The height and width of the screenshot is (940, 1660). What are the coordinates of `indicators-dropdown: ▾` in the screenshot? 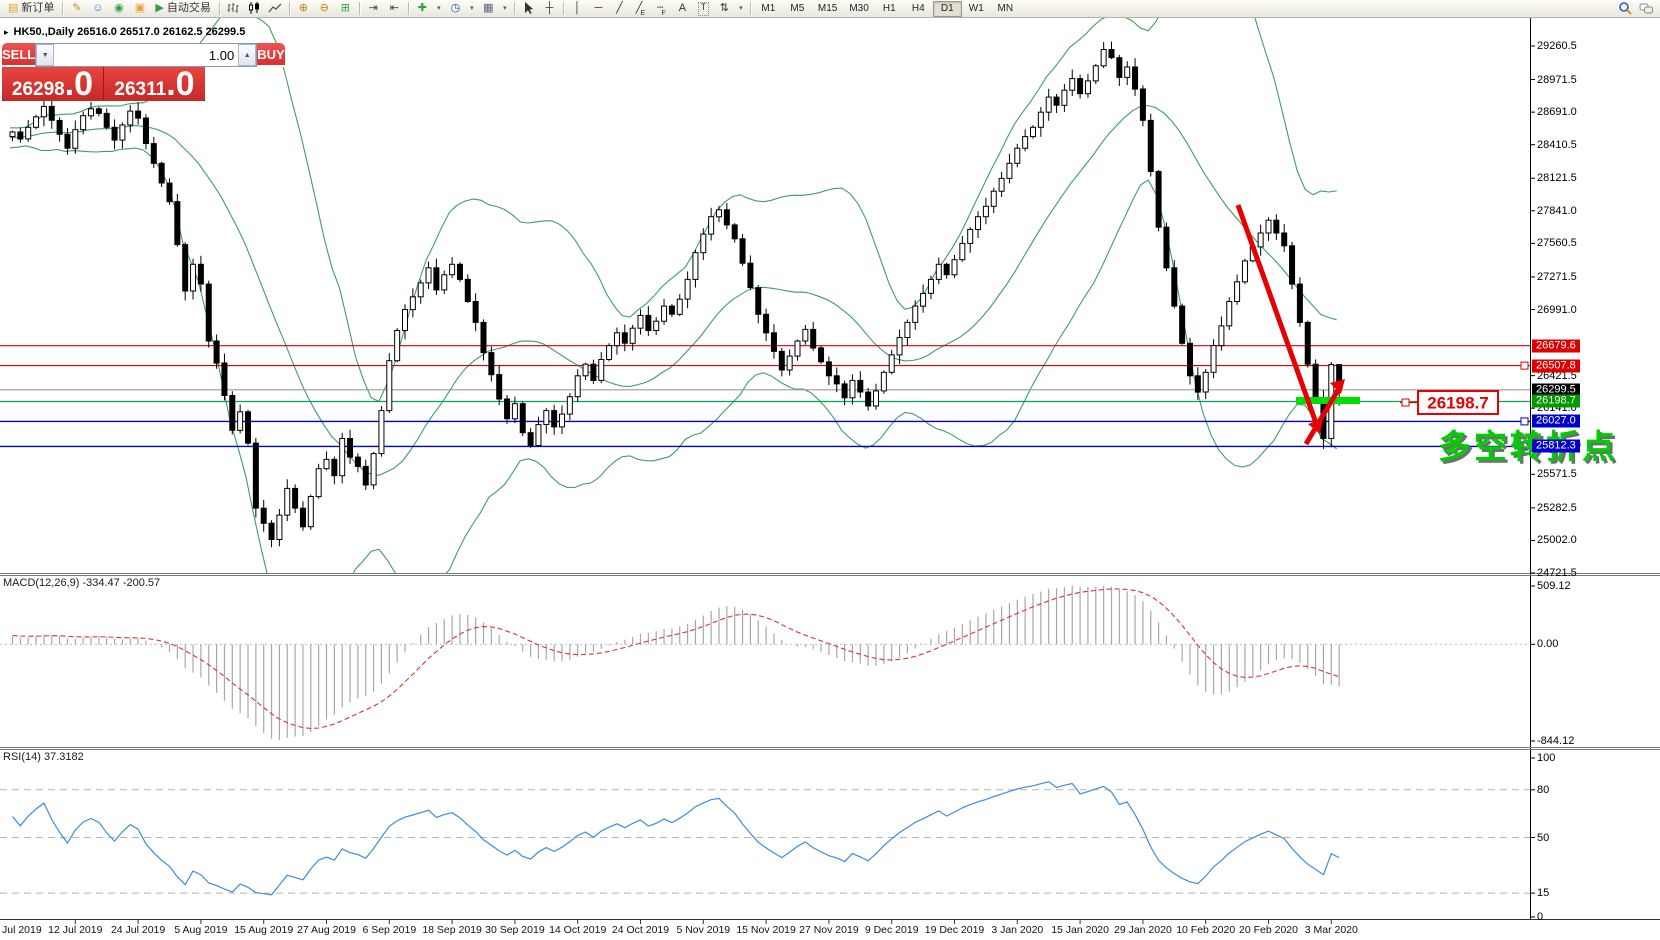 It's located at (439, 8).